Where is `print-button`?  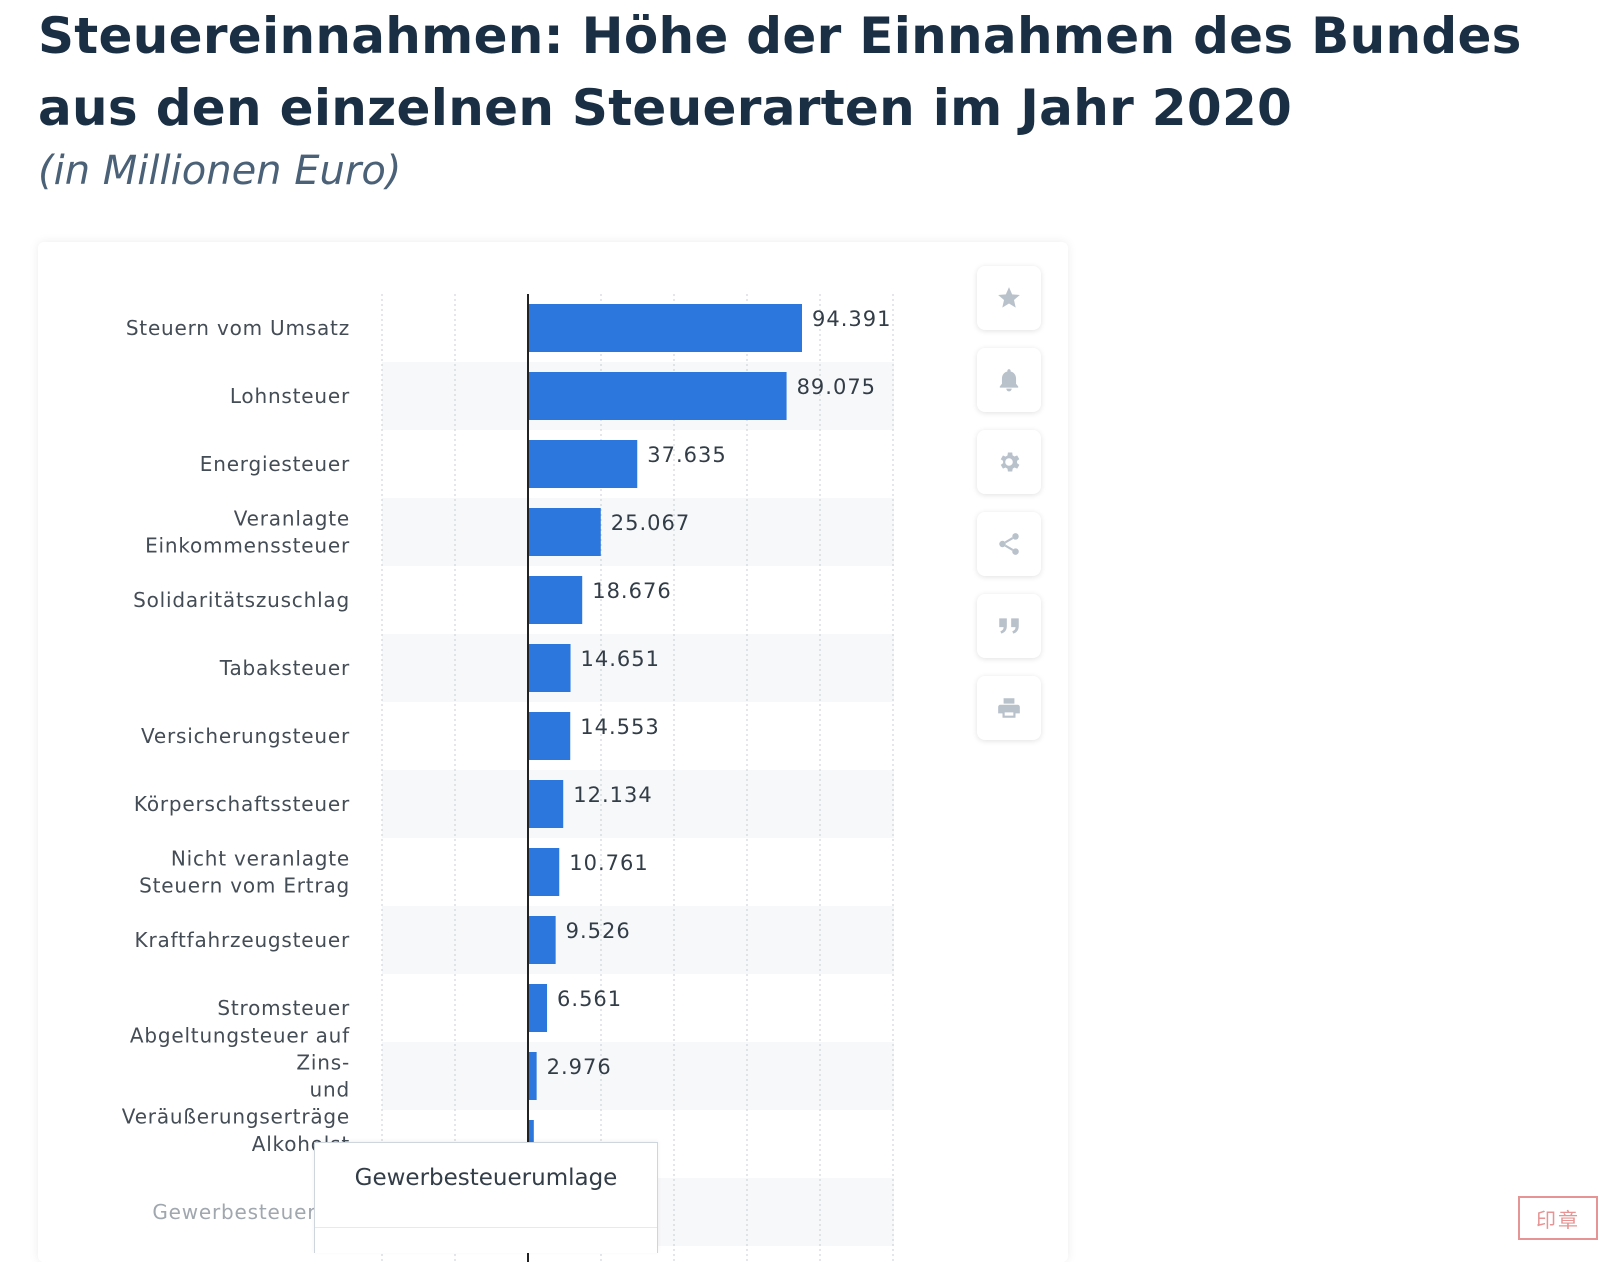
print-button is located at coordinates (1009, 708).